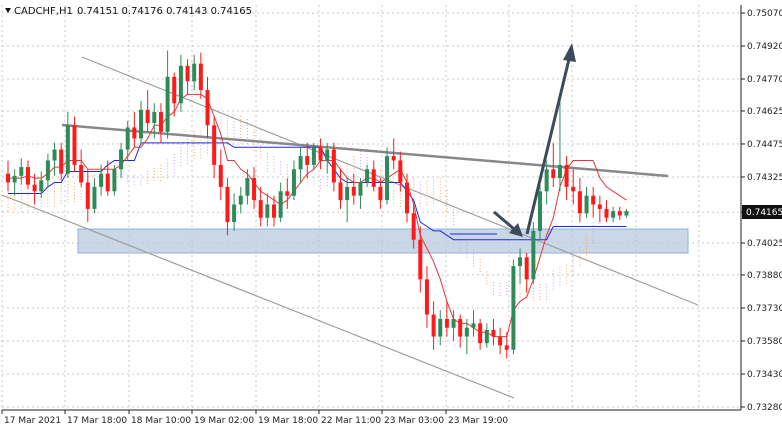 This screenshot has height=431, width=782. I want to click on ohlc-values: 0.74151 0.74176 0.74143 0.74165, so click(164, 11).